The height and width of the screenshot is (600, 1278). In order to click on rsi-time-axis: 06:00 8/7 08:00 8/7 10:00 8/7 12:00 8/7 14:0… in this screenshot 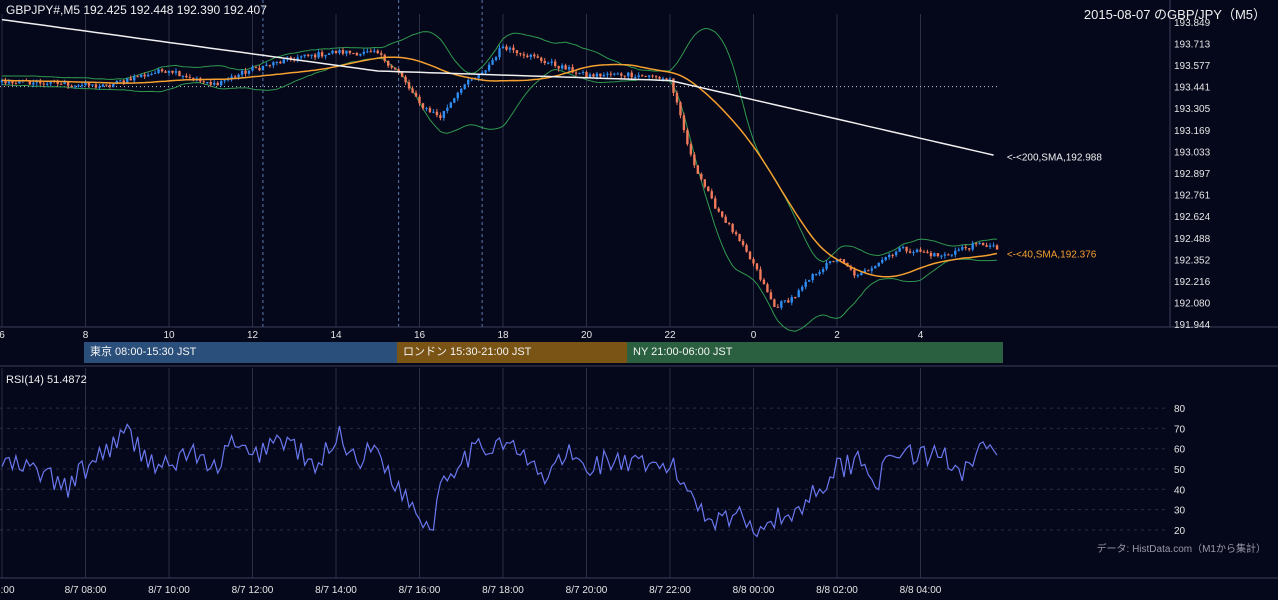, I will do `click(471, 590)`.